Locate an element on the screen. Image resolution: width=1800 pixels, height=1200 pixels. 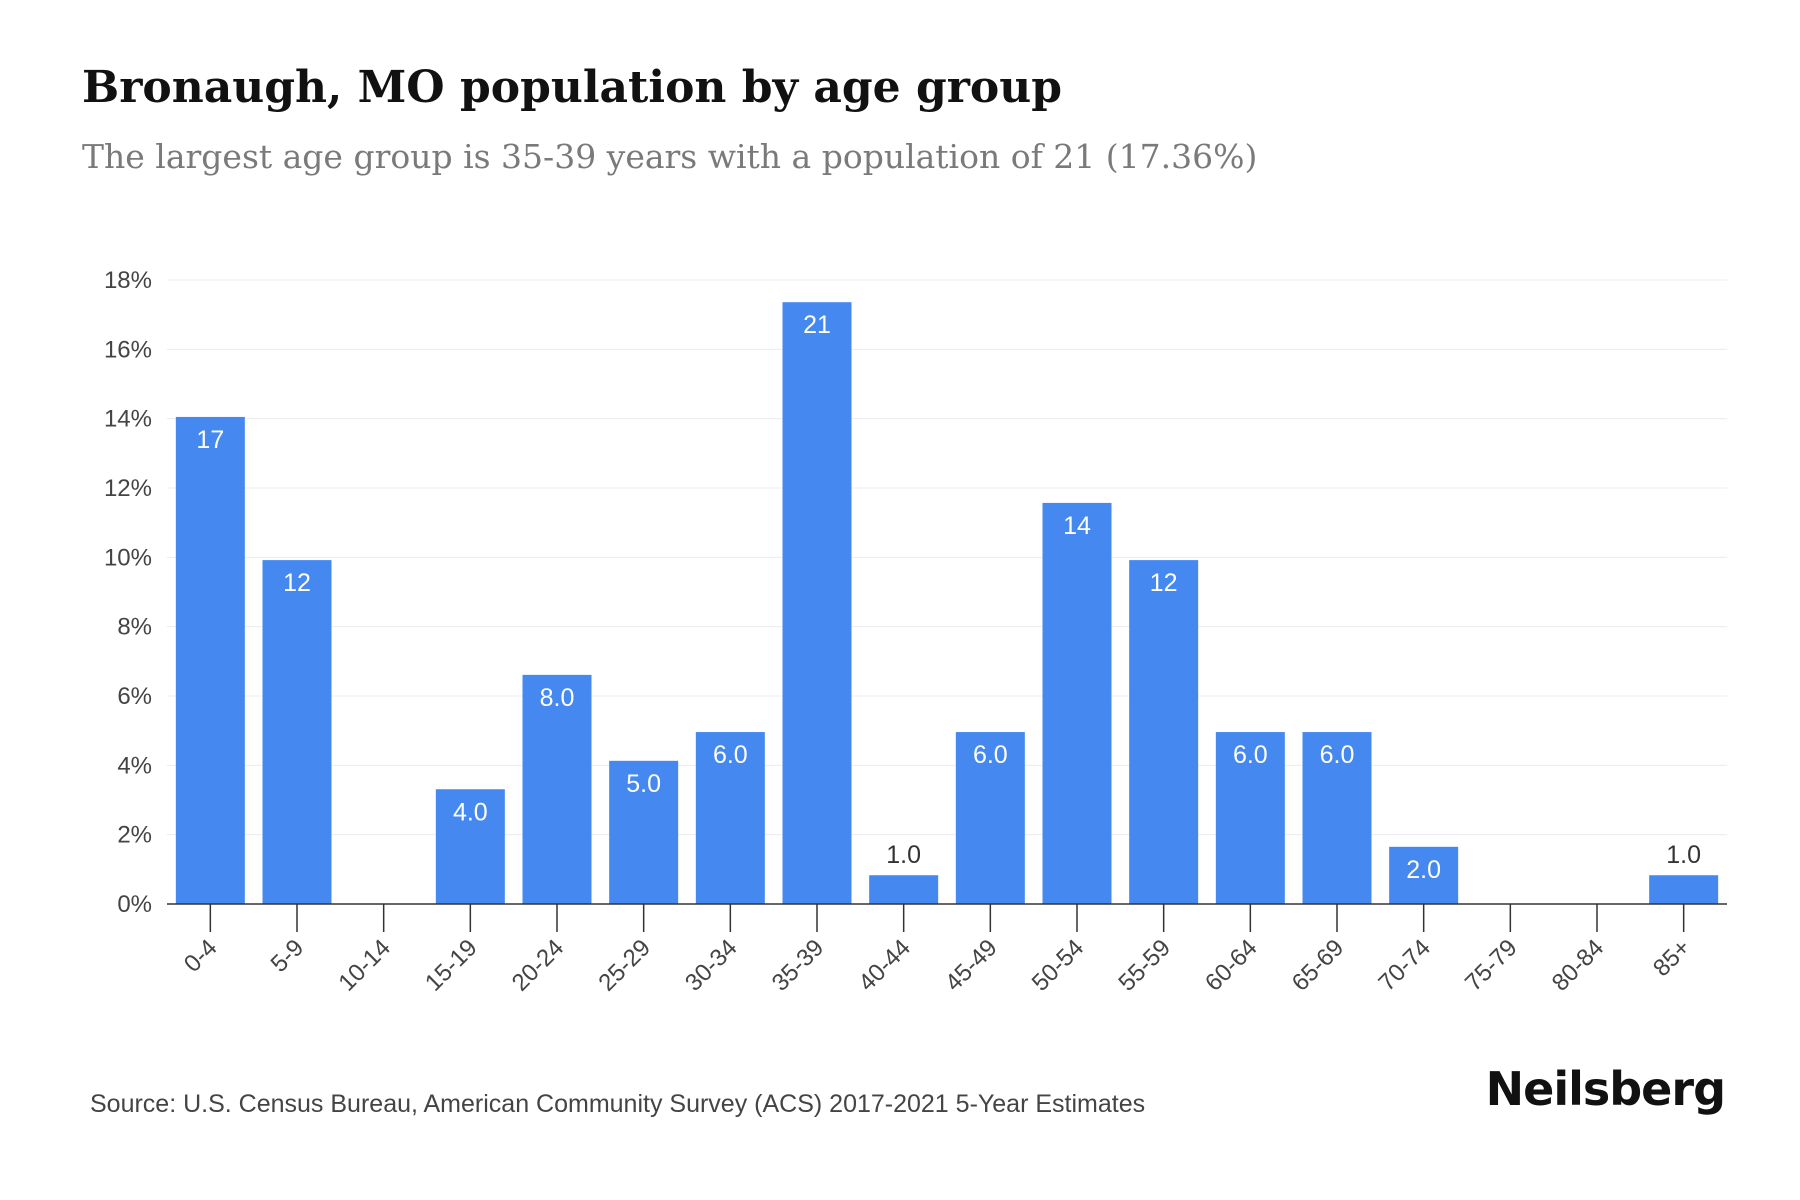
data-label: 14 is located at coordinates (1077, 526).